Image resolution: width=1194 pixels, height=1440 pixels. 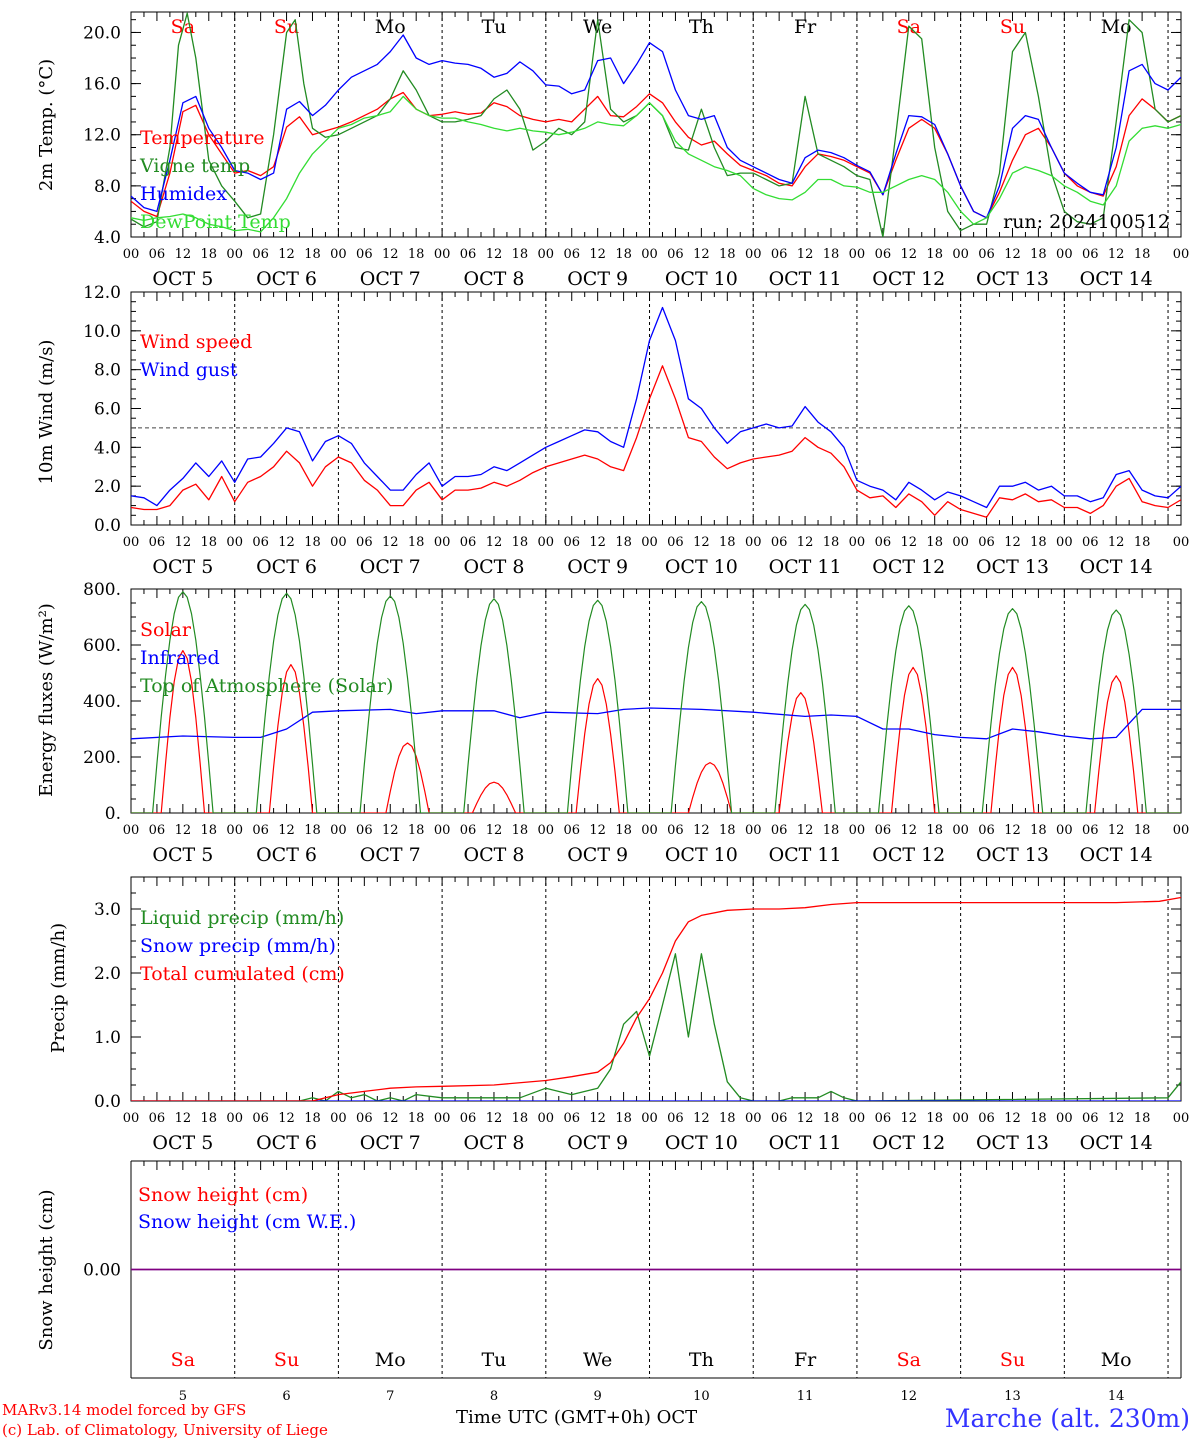 What do you see at coordinates (180, 658) in the screenshot?
I see `legend-infrared: Infrared` at bounding box center [180, 658].